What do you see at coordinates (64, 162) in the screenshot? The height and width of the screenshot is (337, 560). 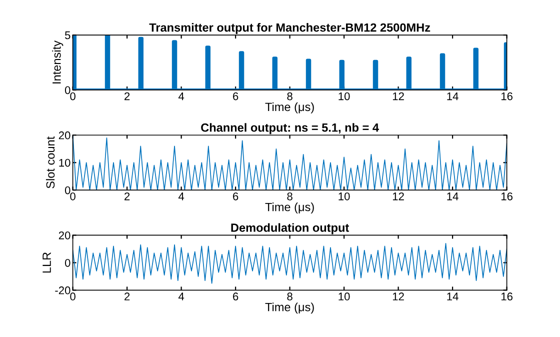 I see `y-tick-label: 10` at bounding box center [64, 162].